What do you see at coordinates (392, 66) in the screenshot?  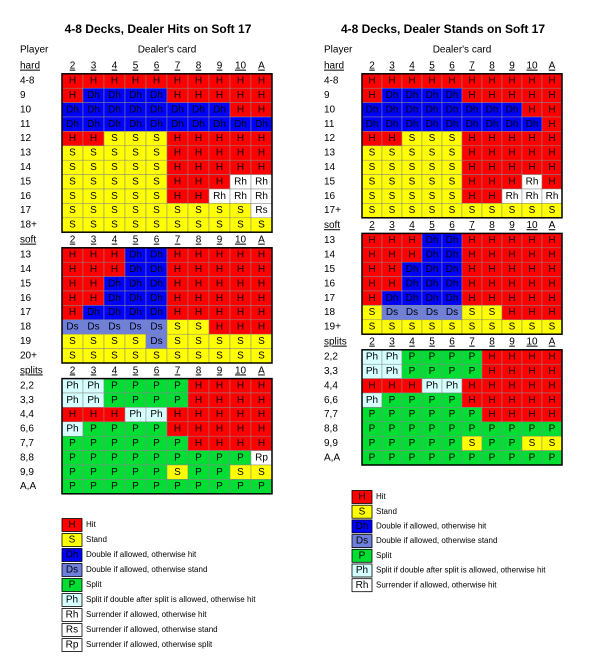 I see `column-label: 3` at bounding box center [392, 66].